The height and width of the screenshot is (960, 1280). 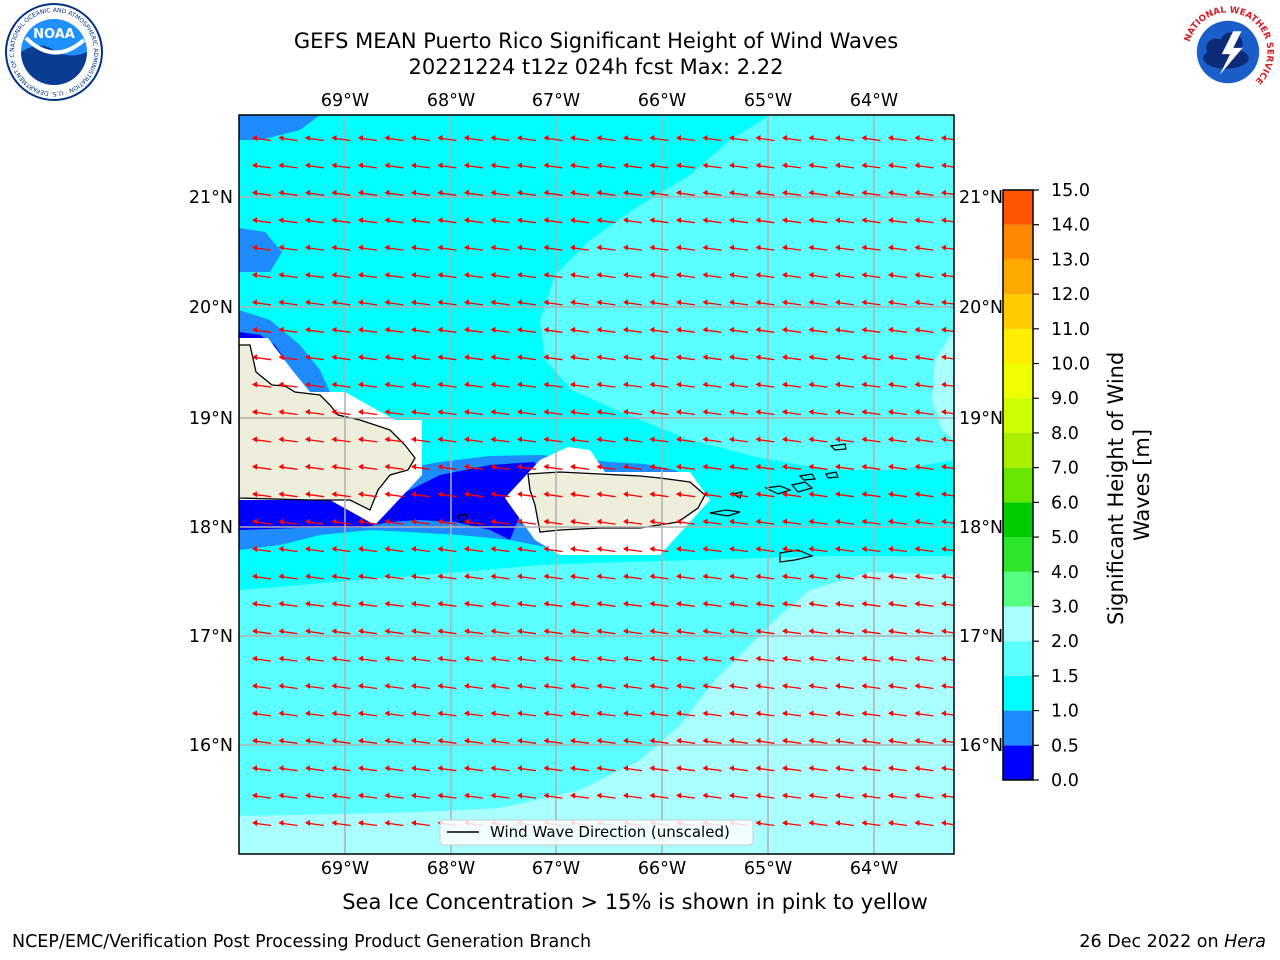 I want to click on colorbar-tick-label: 9.0, so click(x=1065, y=399).